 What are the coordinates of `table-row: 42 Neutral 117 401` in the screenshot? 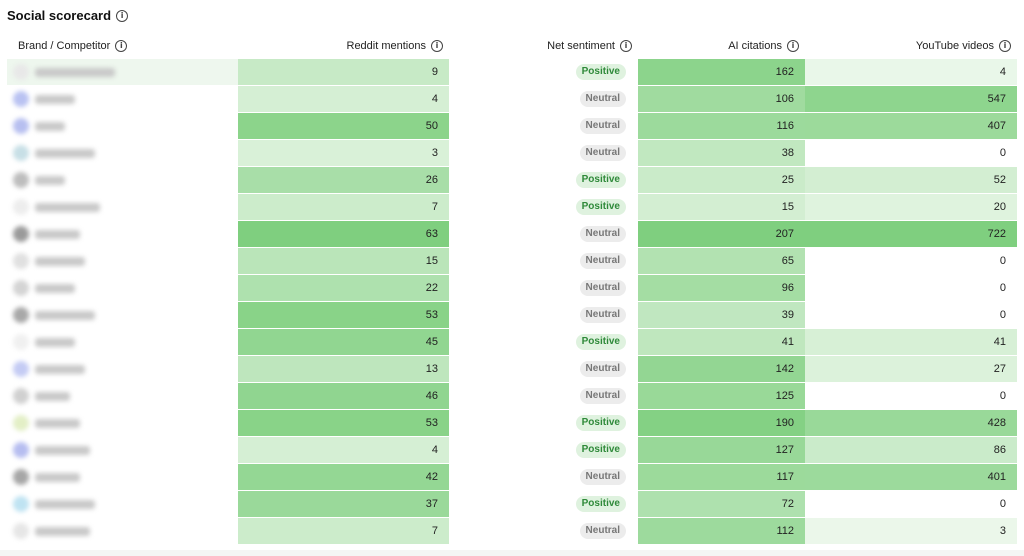 It's located at (512, 477).